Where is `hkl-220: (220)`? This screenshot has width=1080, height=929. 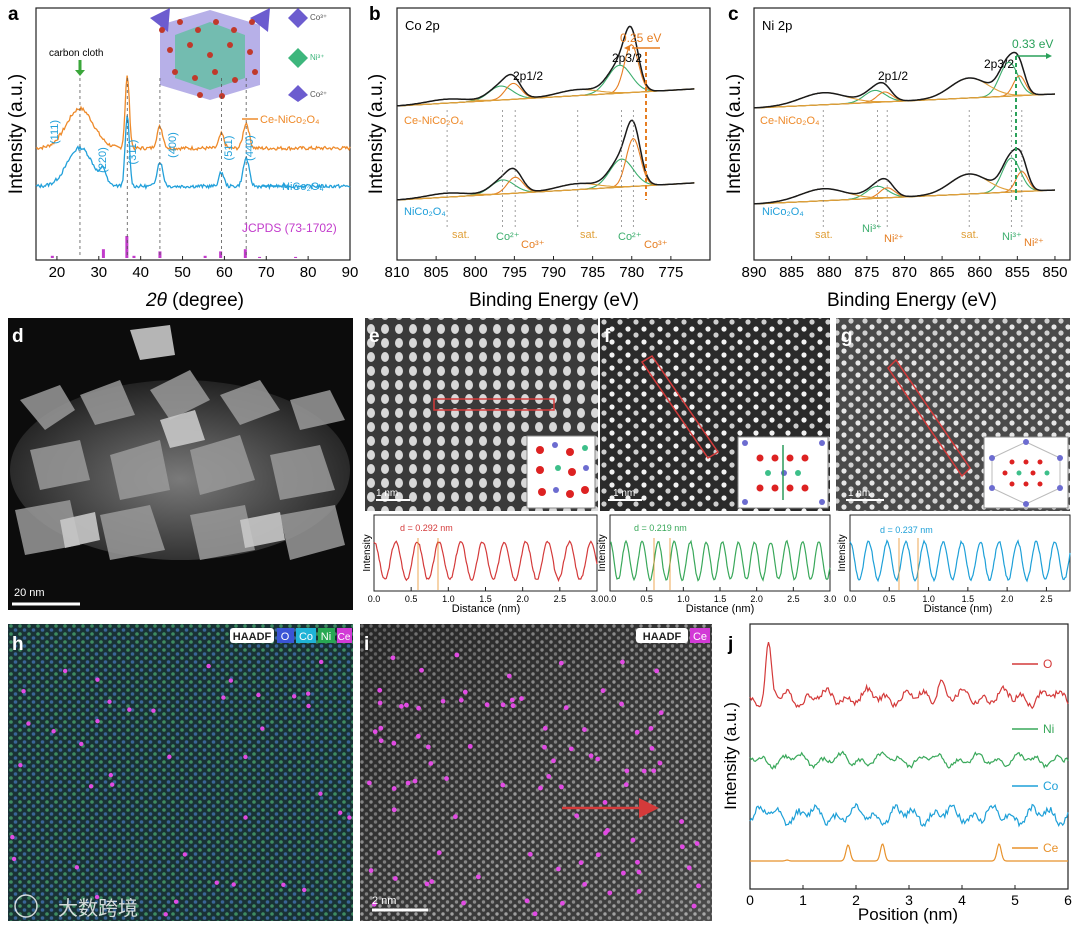 hkl-220: (220) is located at coordinates (103, 160).